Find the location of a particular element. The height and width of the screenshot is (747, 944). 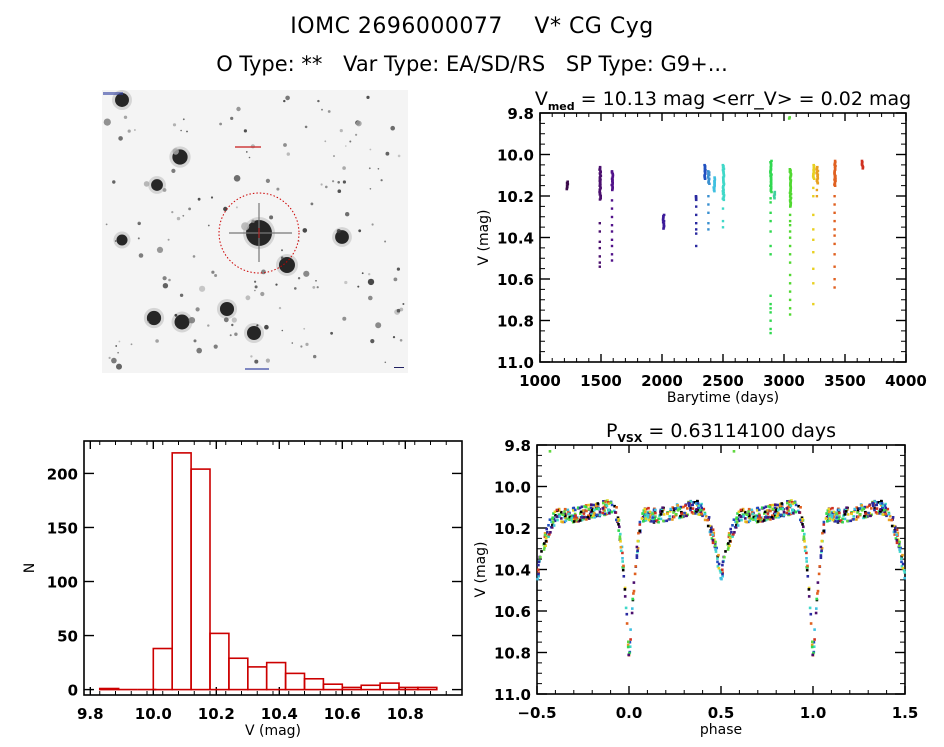

y-tick-label: 10.8 is located at coordinates (515, 322).